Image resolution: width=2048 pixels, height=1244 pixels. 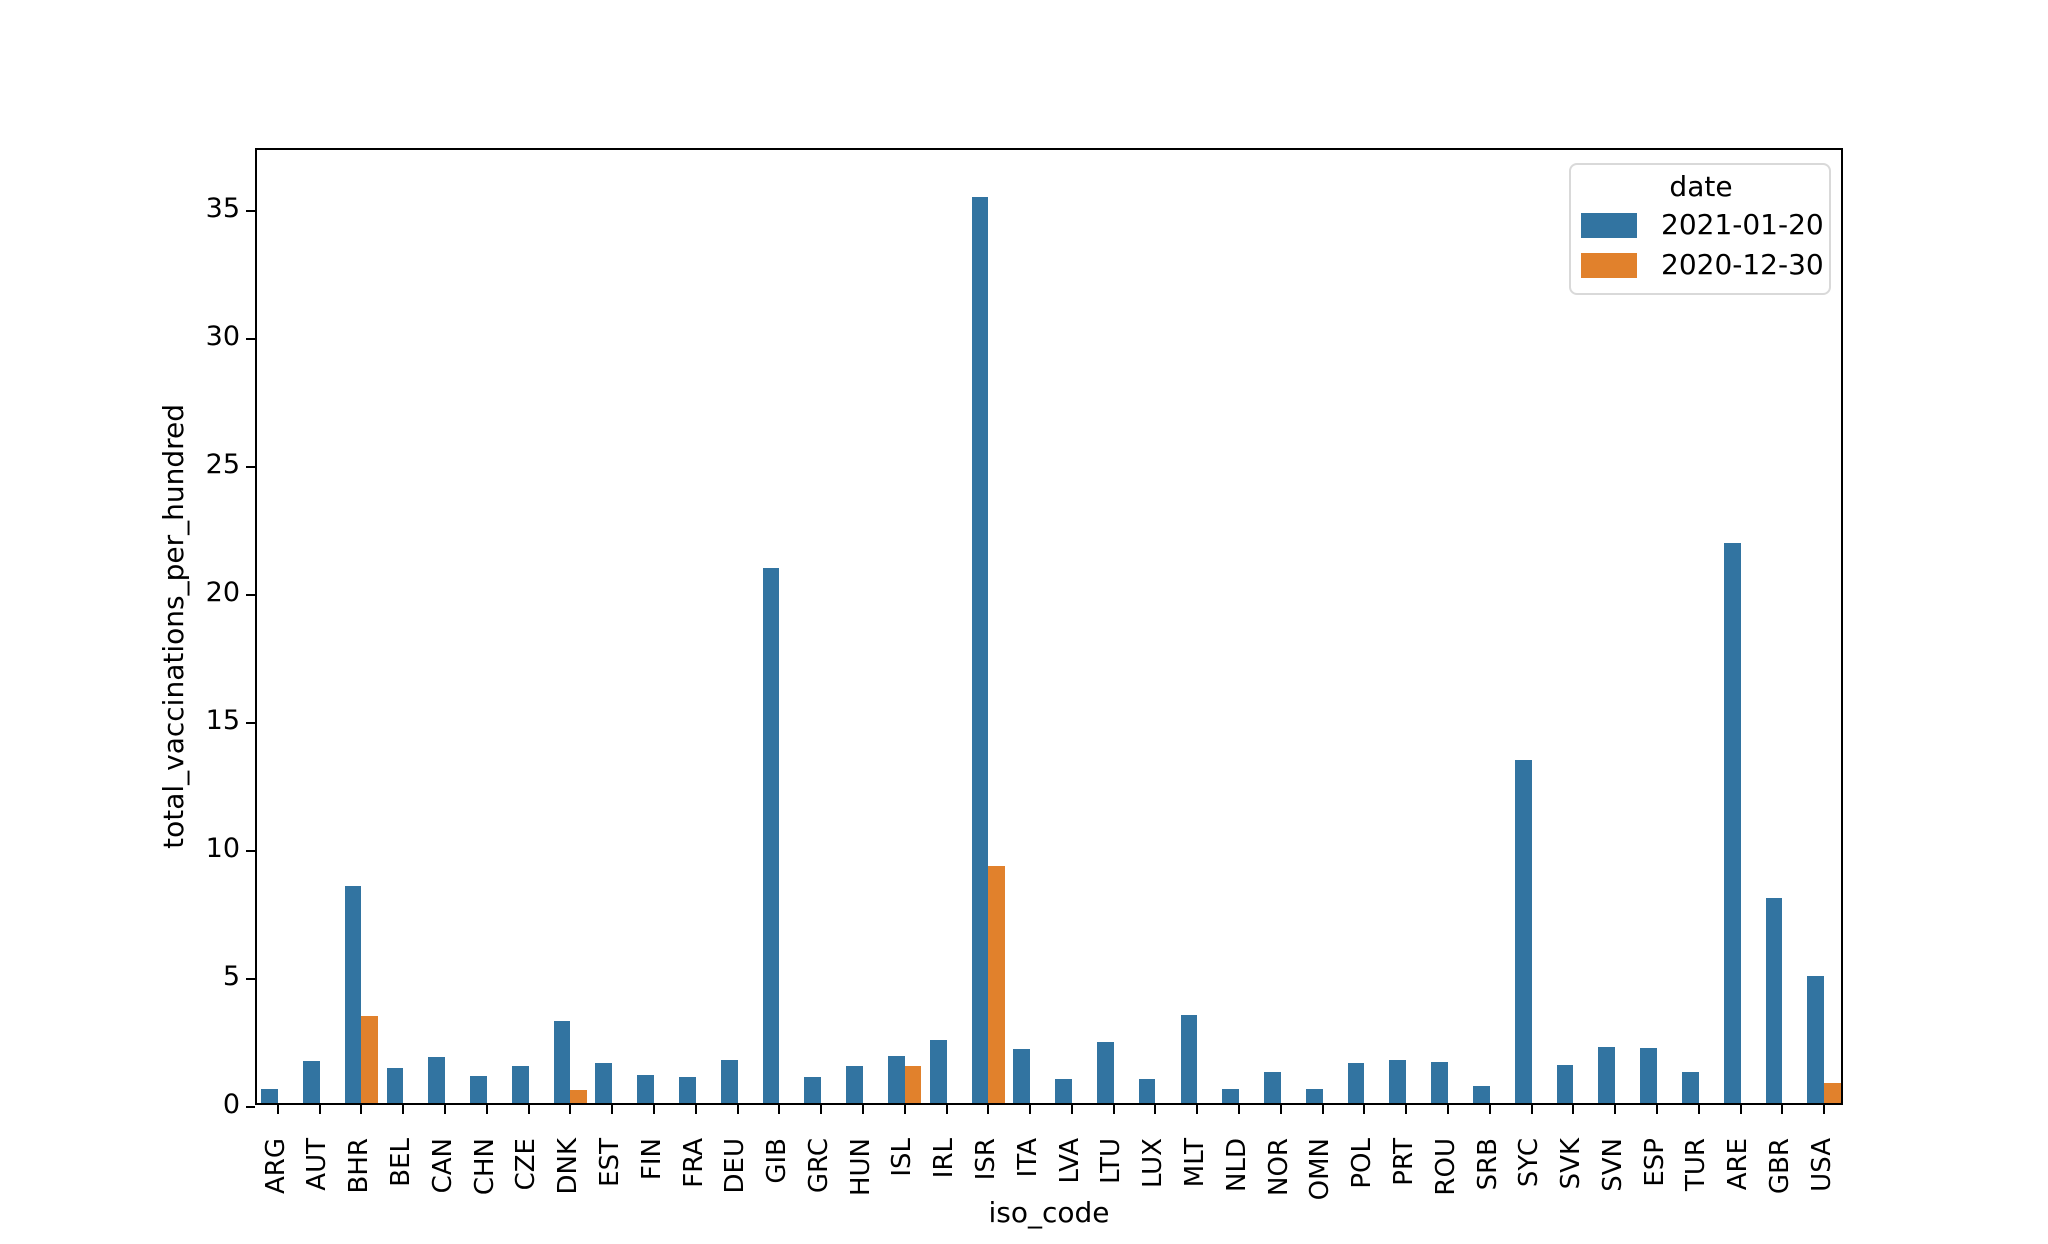 I want to click on x-axis-label: iso_code, so click(x=1049, y=1212).